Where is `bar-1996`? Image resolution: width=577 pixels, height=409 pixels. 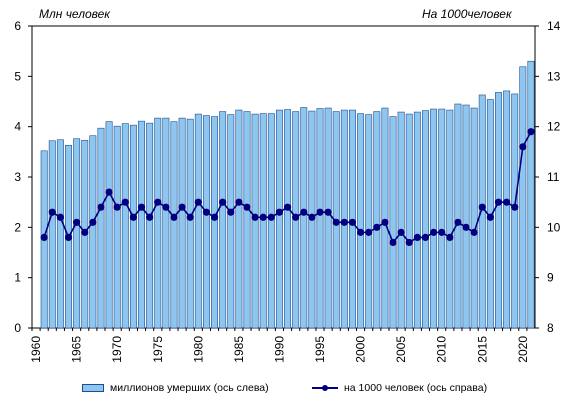 bar-1996 is located at coordinates (328, 218).